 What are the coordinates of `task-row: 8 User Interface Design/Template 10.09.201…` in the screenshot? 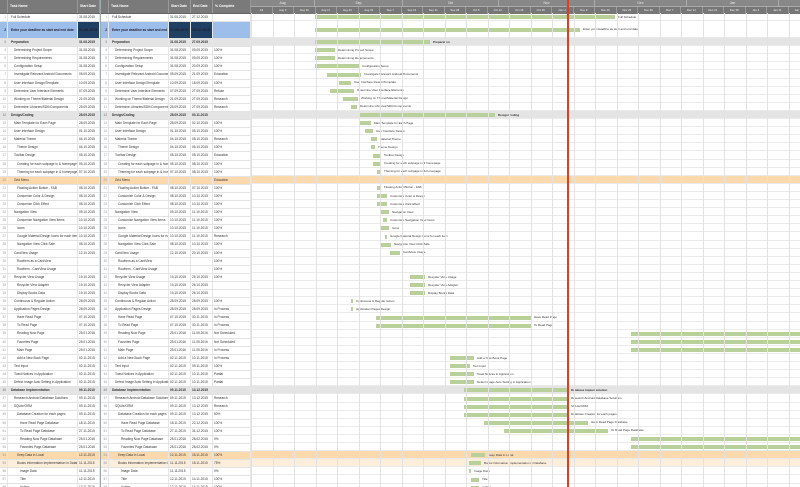 It's located at (50, 83).